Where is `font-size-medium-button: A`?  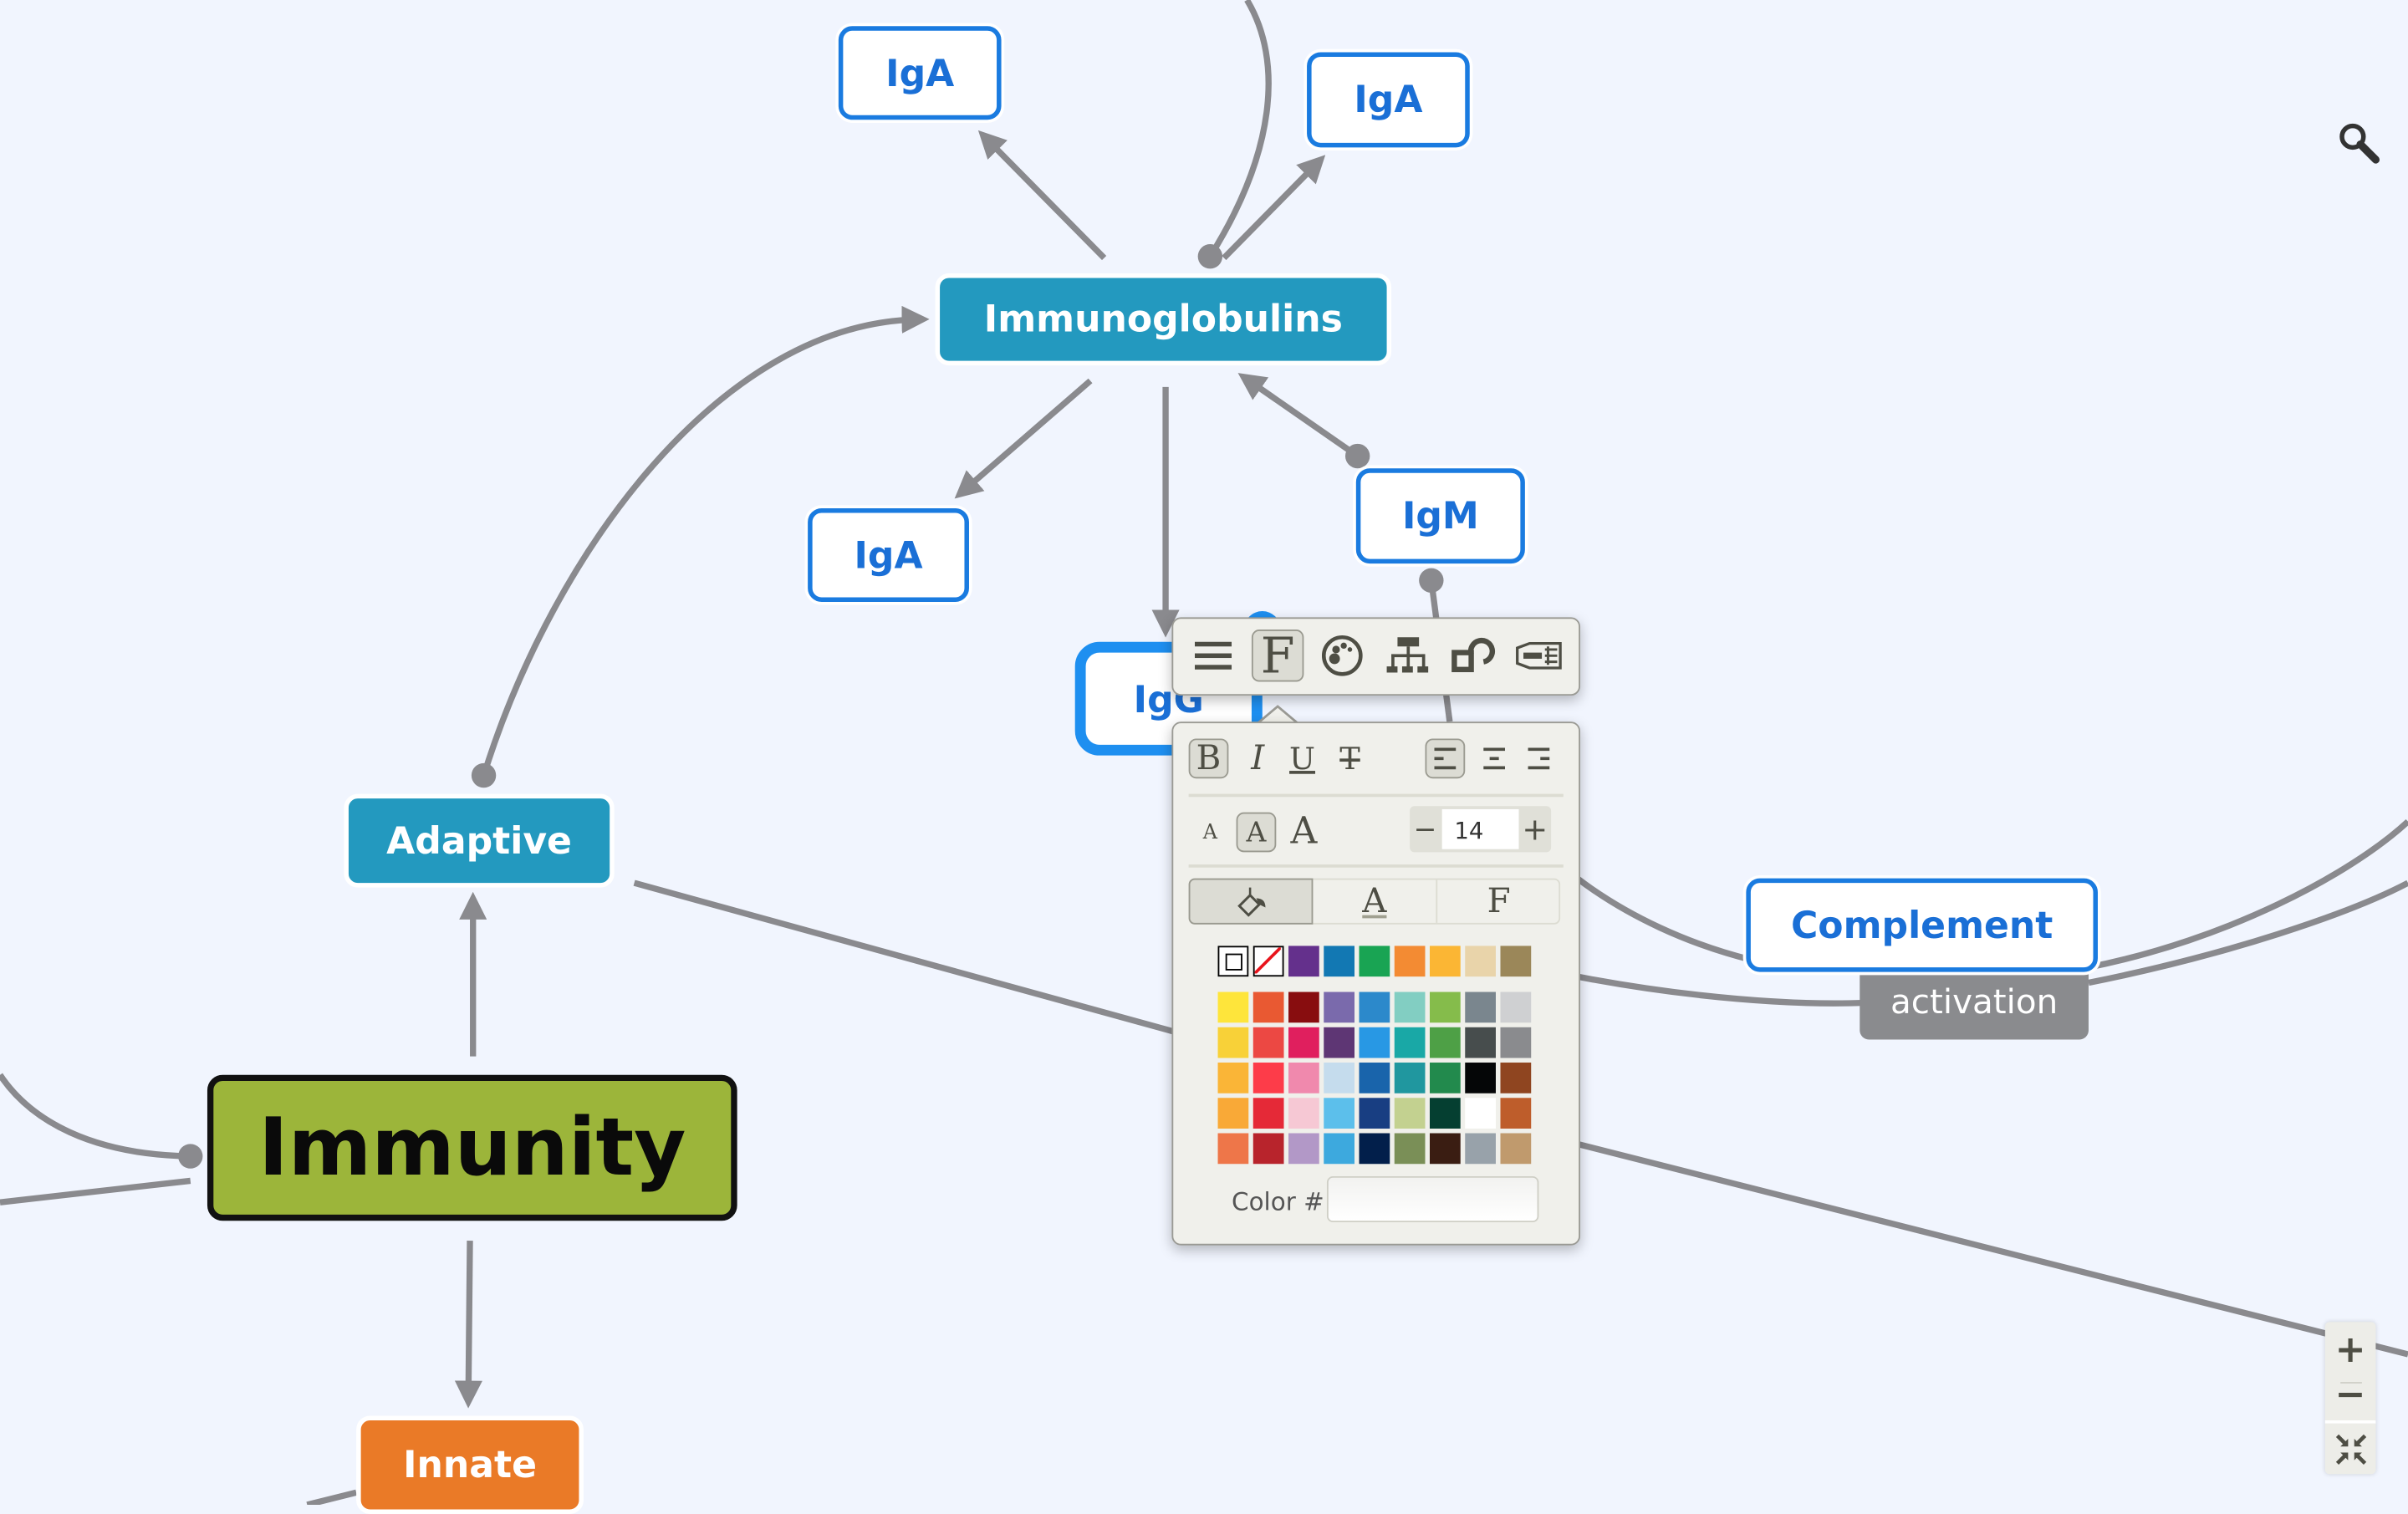
font-size-medium-button: A is located at coordinates (1256, 832).